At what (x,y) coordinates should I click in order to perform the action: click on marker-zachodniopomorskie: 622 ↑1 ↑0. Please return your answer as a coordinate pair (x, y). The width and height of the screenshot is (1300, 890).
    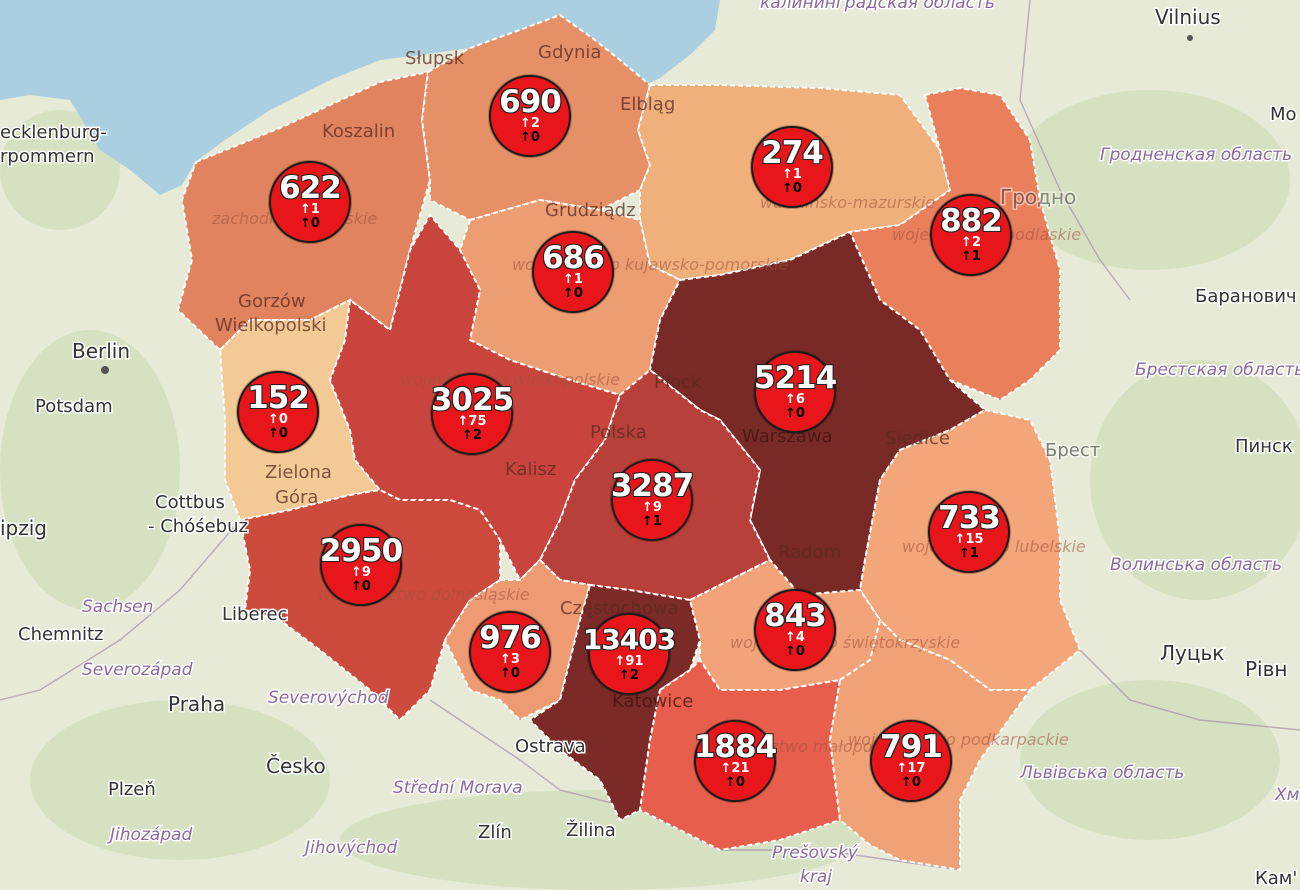
    Looking at the image, I should click on (310, 202).